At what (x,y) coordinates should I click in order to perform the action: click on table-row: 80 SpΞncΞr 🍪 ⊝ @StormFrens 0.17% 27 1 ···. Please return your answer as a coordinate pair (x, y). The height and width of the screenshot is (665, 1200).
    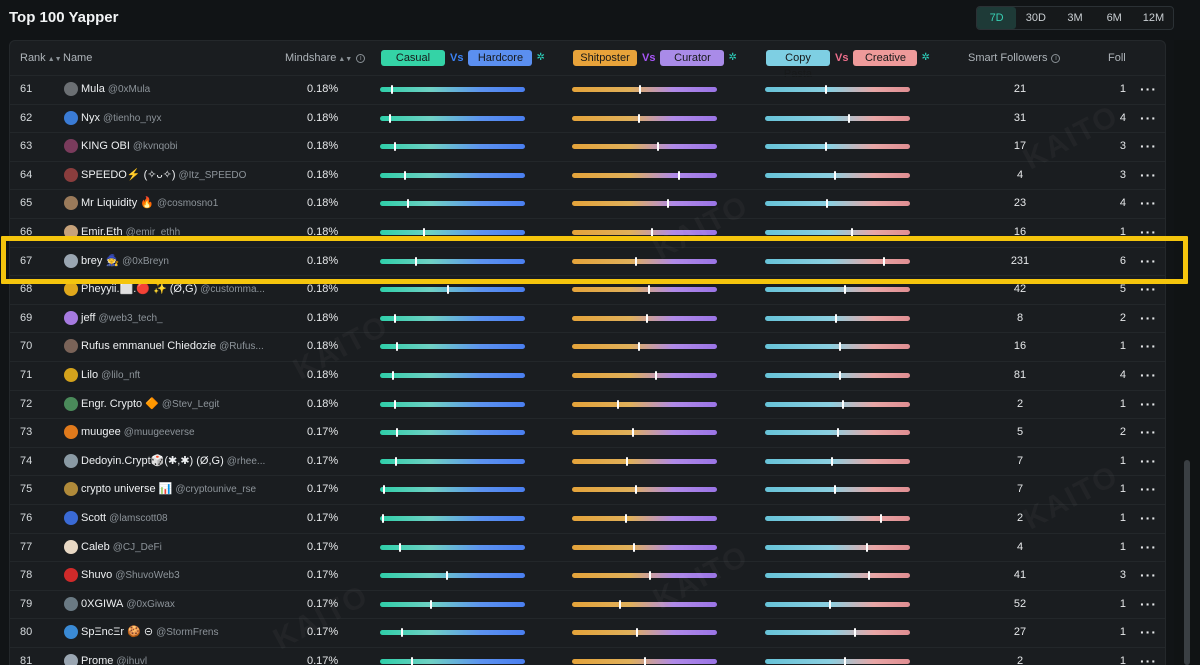
    Looking at the image, I should click on (587, 632).